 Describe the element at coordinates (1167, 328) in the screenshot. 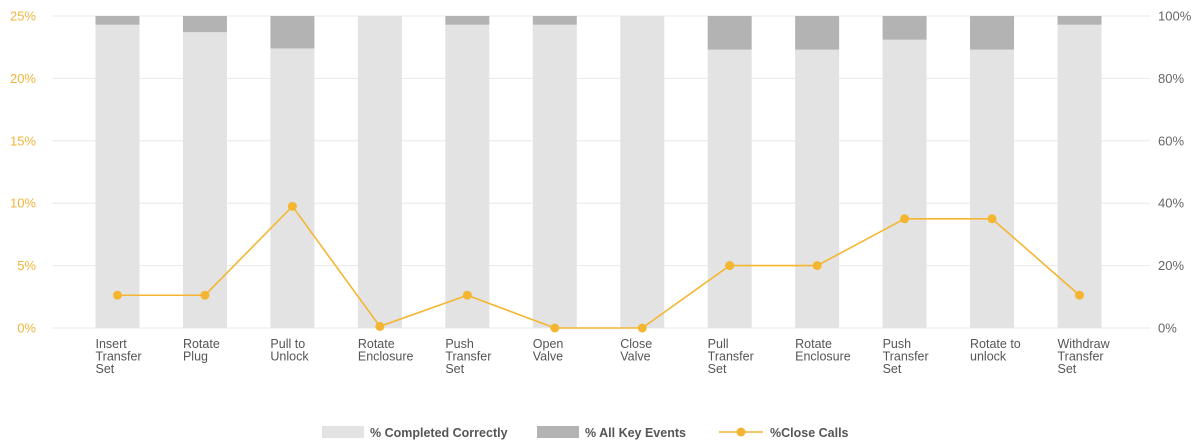

I see `right-tick-label: 0%` at that location.